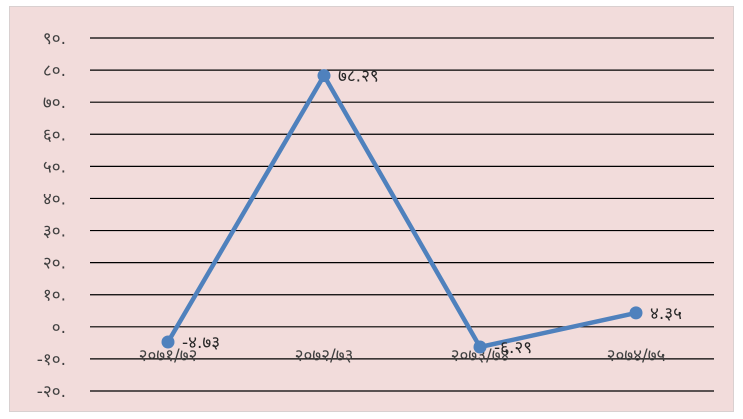 This screenshot has height=419, width=743. I want to click on y-tick-label: ३०., so click(54, 232).